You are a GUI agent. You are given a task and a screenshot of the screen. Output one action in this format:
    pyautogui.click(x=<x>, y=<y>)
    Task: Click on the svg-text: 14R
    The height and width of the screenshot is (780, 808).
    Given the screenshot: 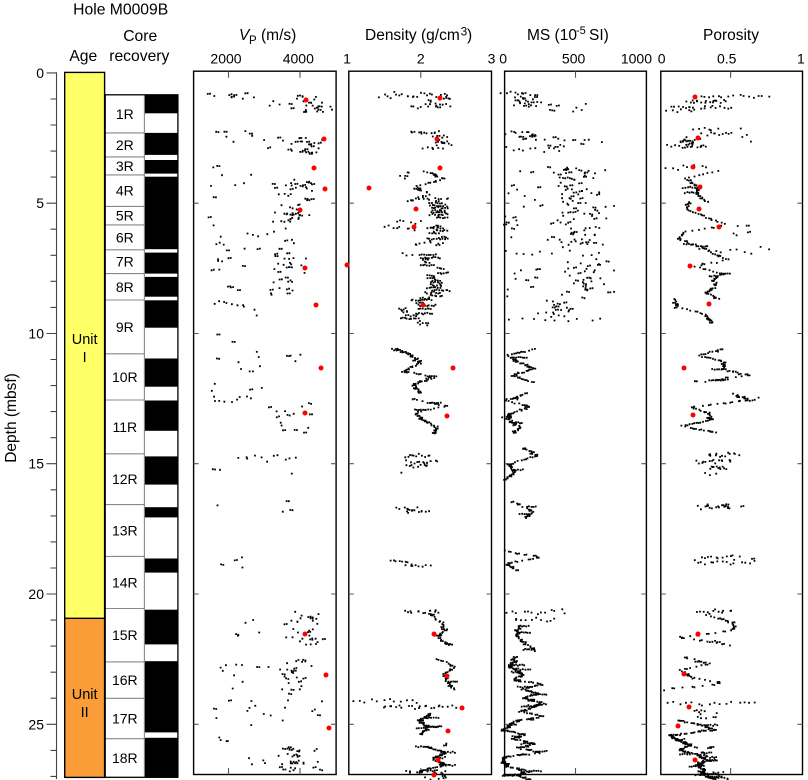 What is the action you would take?
    pyautogui.click(x=125, y=583)
    